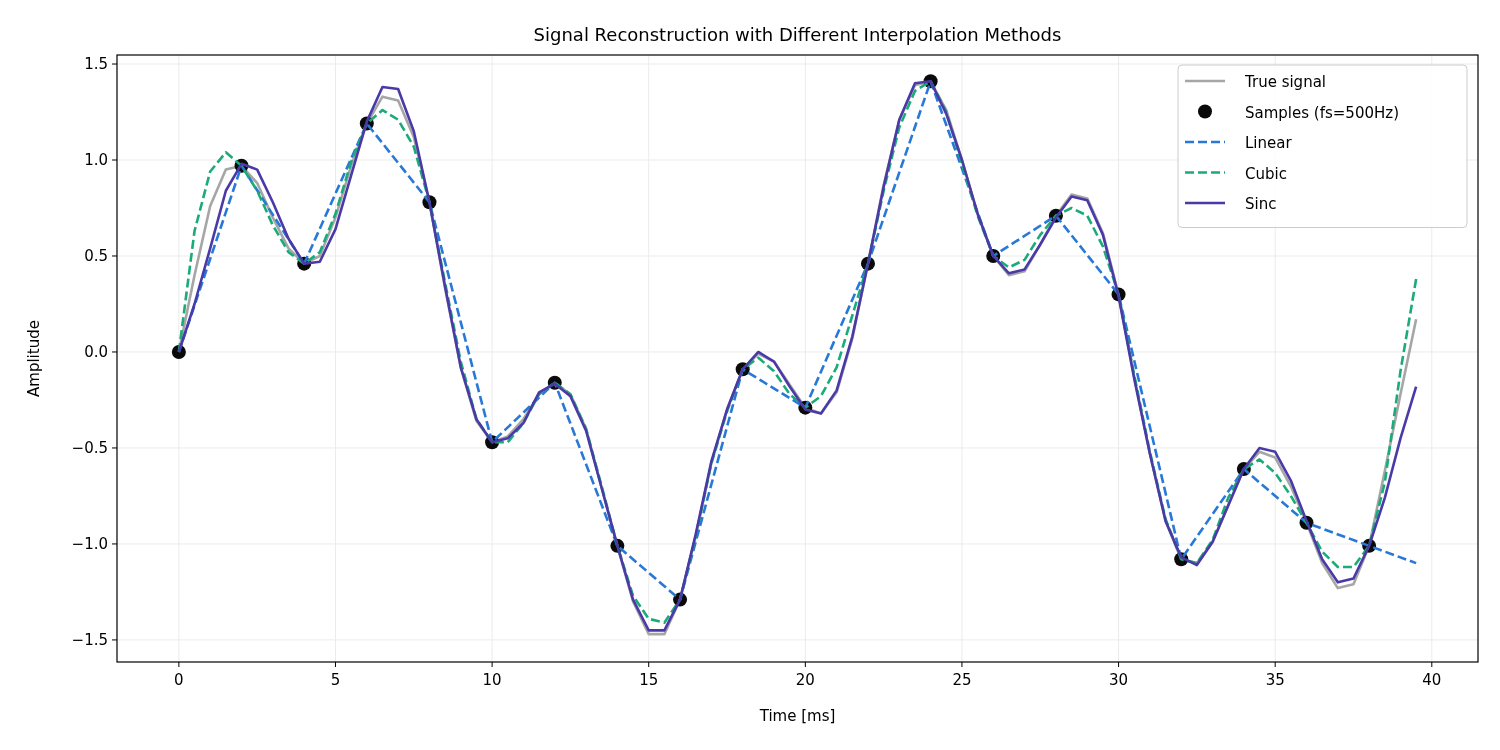  What do you see at coordinates (96, 255) in the screenshot?
I see `y-tick-label: 0.5` at bounding box center [96, 255].